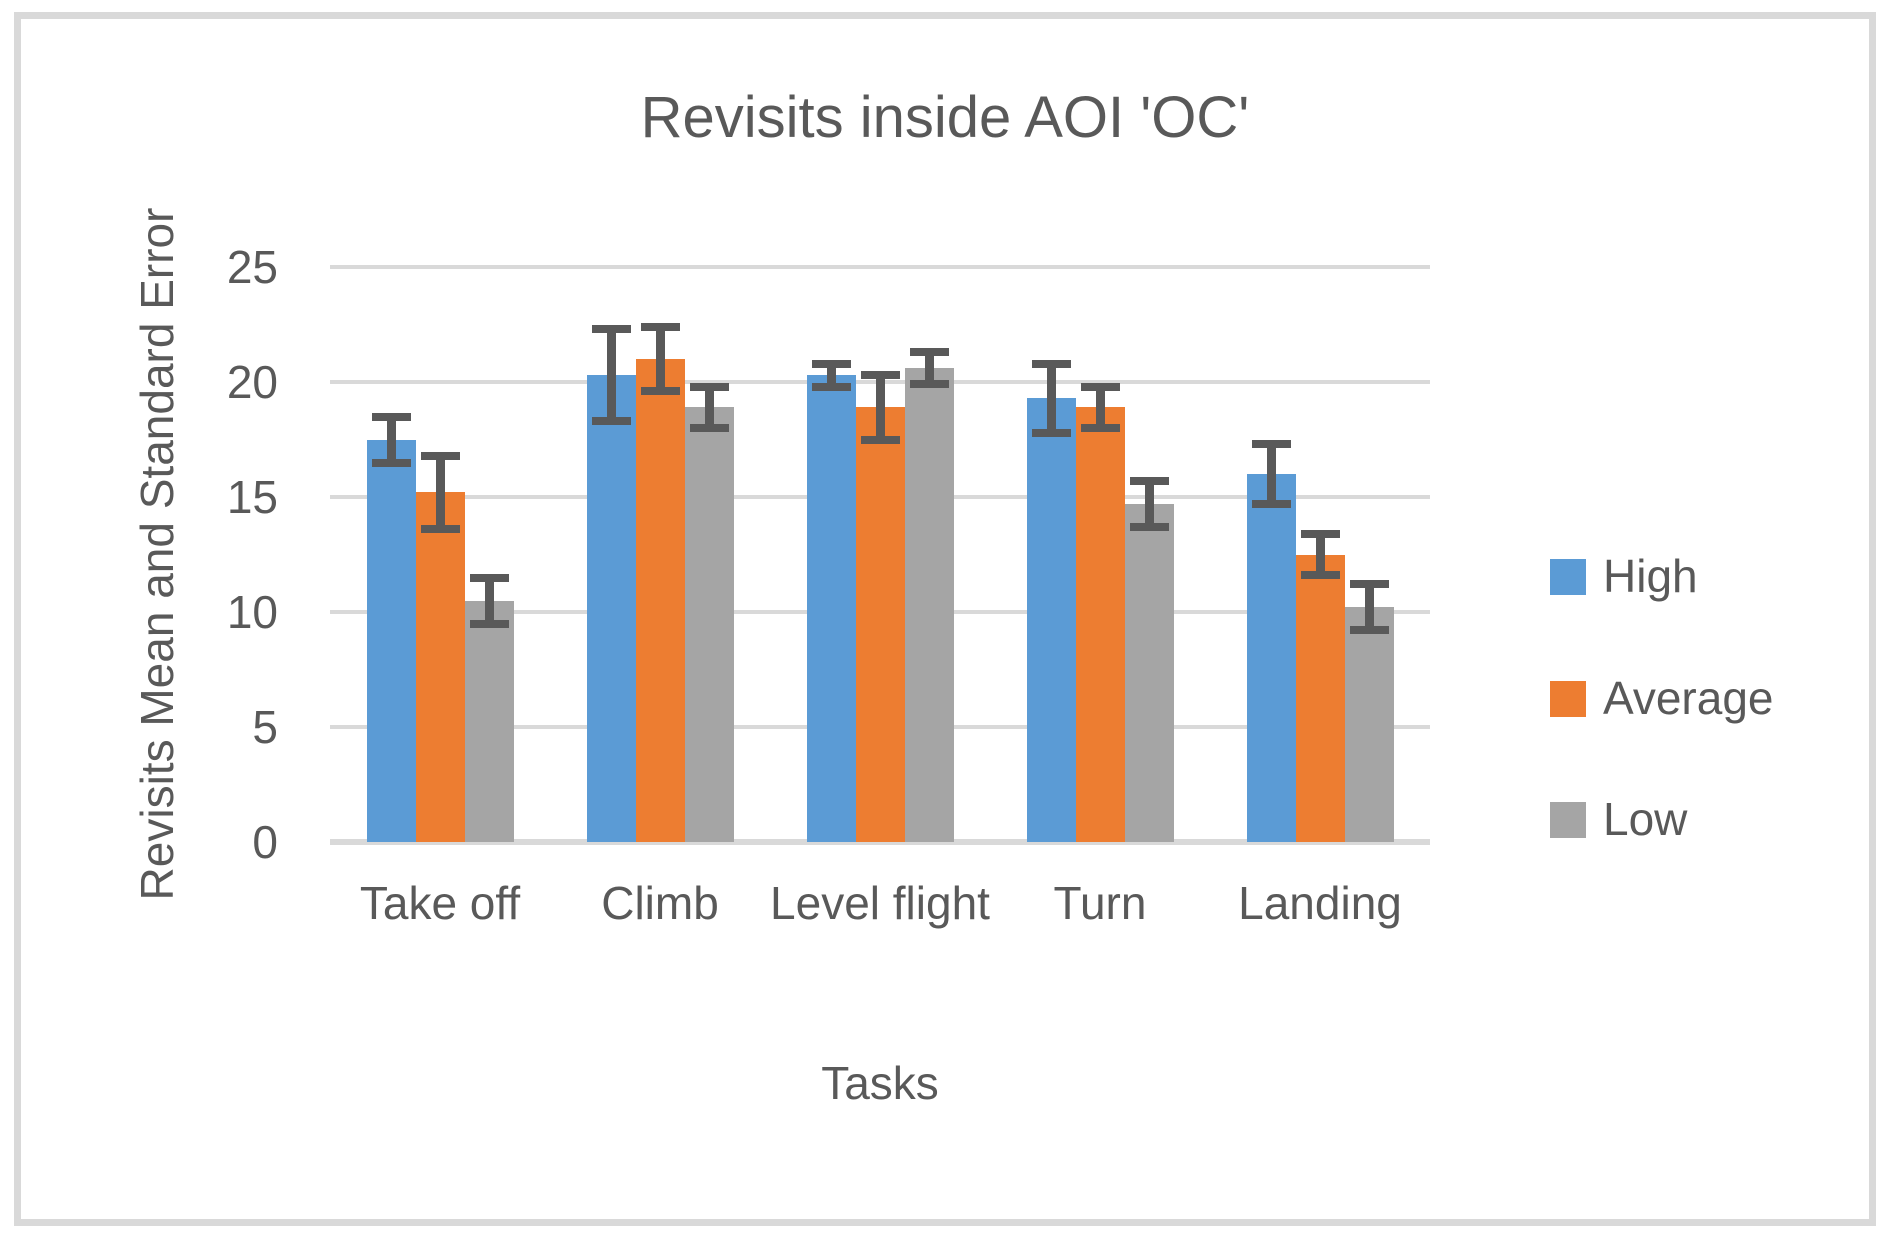 The height and width of the screenshot is (1240, 1890). I want to click on bar-low-climb, so click(709, 624).